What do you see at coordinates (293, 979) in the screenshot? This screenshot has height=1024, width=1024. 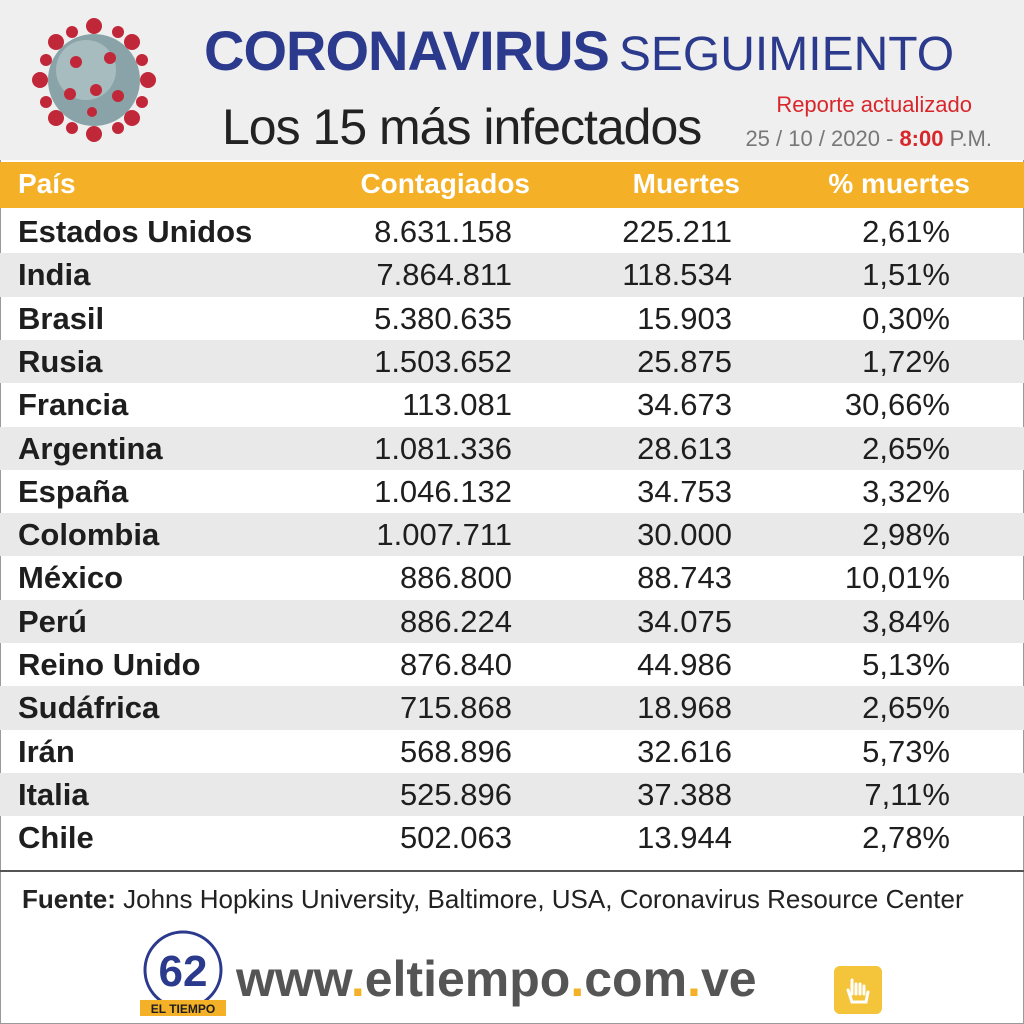 I see `url-part: www` at bounding box center [293, 979].